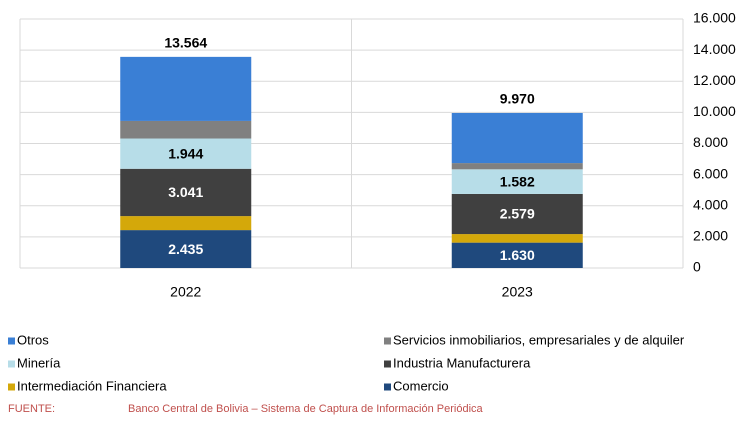 This screenshot has height=431, width=750. Describe the element at coordinates (39, 362) in the screenshot. I see `legend-label: Minería` at that location.